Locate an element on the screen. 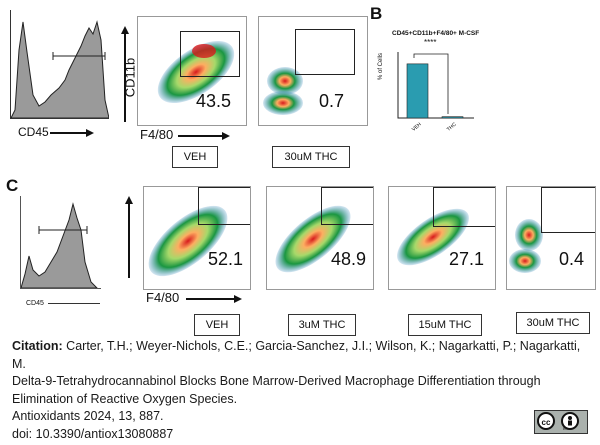 This screenshot has width=600, height=445. bar-label-veh: VEH is located at coordinates (417, 126).